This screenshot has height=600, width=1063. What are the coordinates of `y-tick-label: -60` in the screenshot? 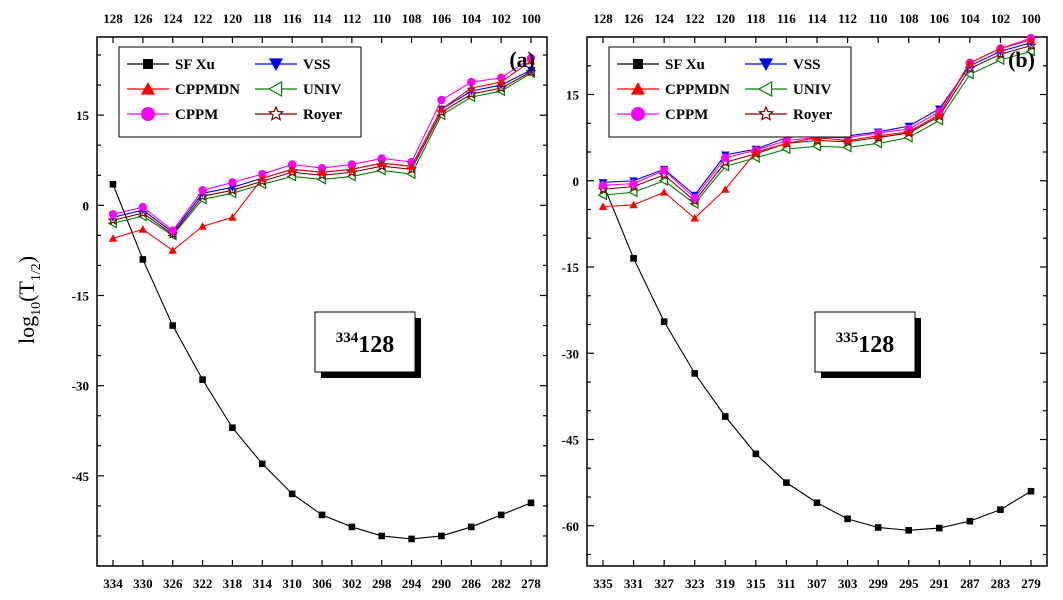 It's located at (570, 526).